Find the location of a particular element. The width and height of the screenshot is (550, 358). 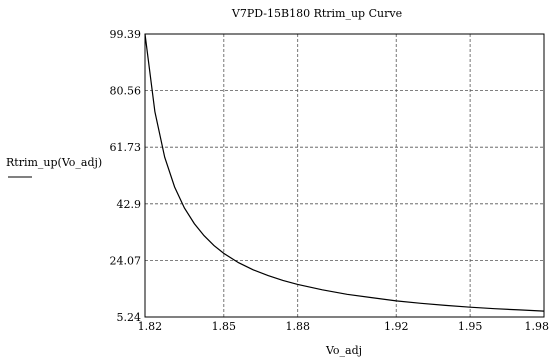

x-axis-label: Vo_adj is located at coordinates (343, 350).